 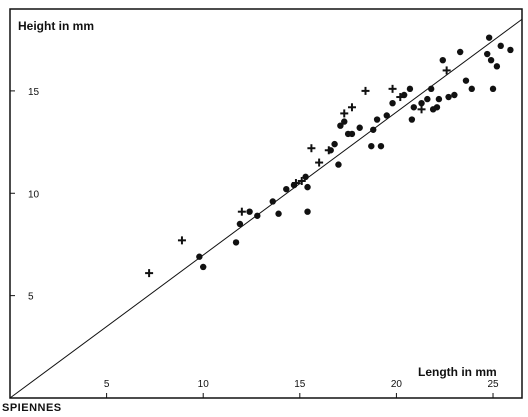 I want to click on y-axis-title: Height in mm, so click(x=56, y=26).